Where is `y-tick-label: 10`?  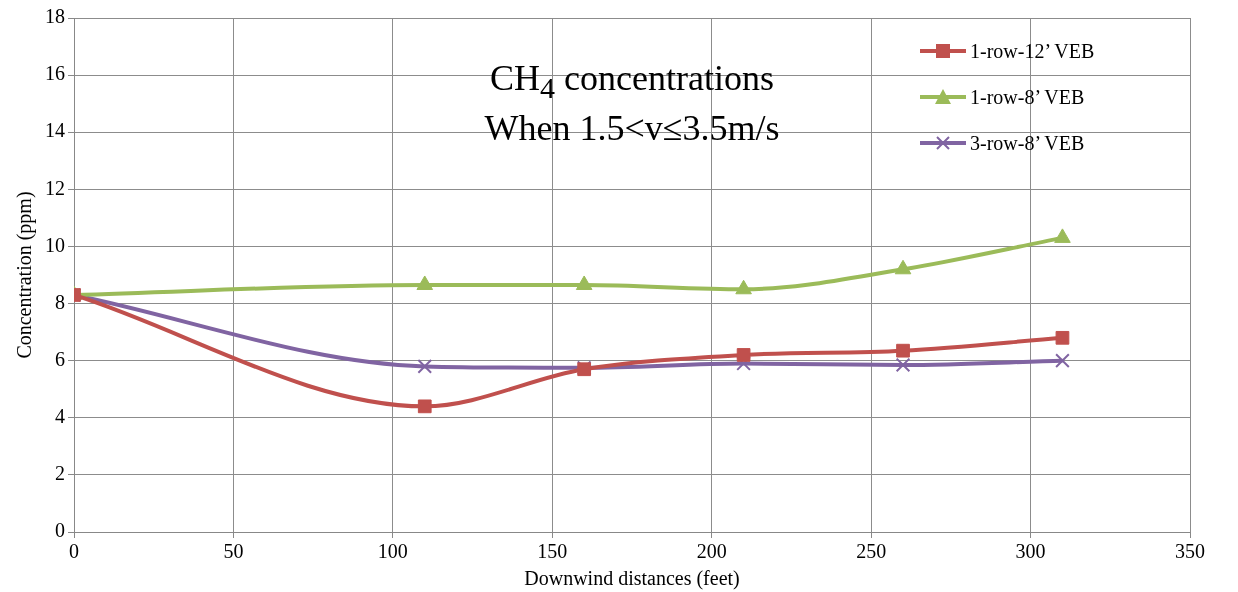
y-tick-label: 10 is located at coordinates (55, 244).